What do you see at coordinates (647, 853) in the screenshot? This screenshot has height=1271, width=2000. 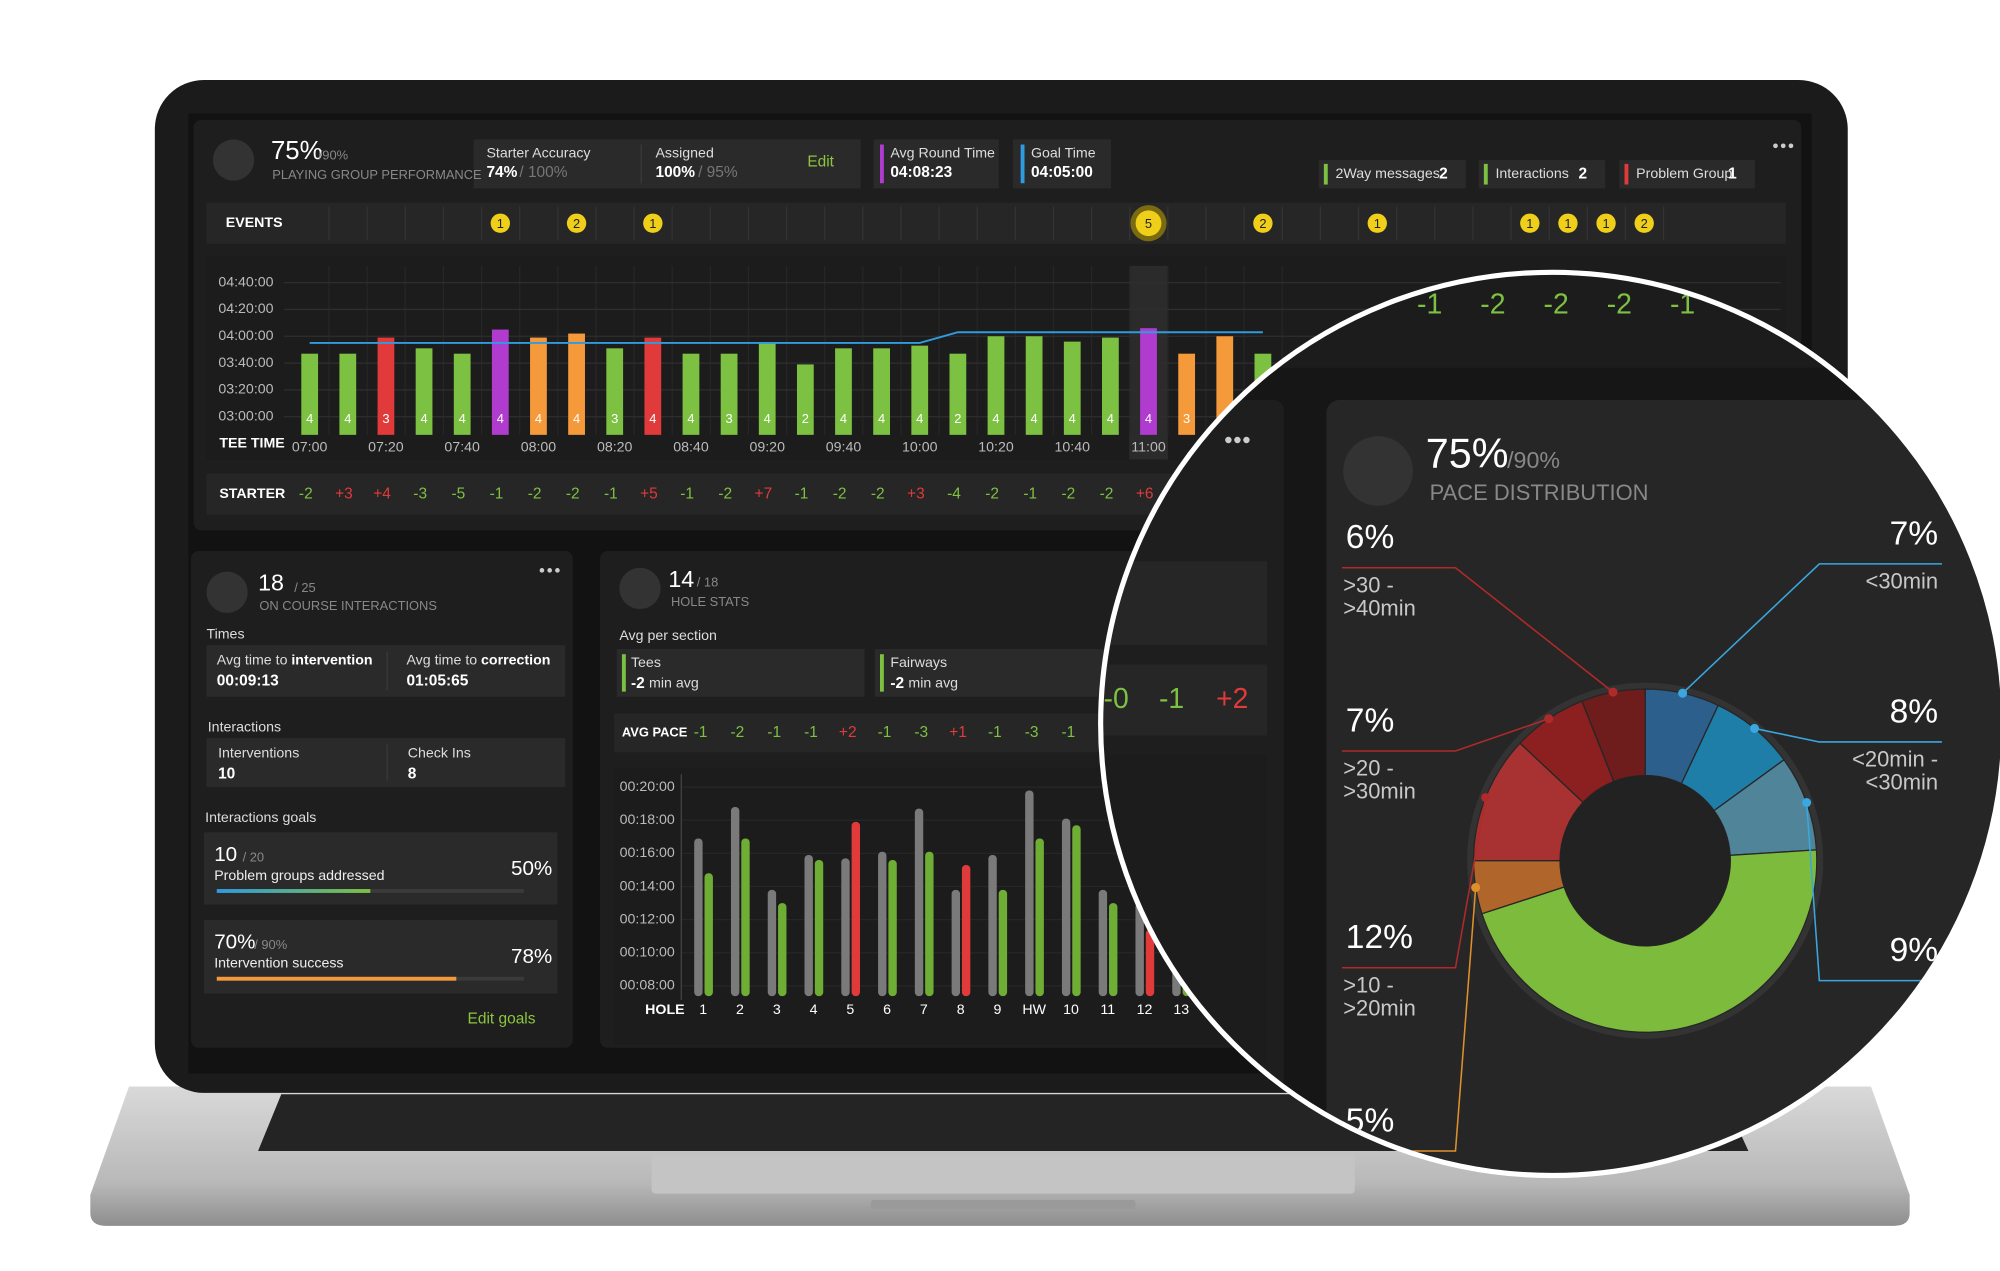 I see `y-tick-label: 00:16:00` at bounding box center [647, 853].